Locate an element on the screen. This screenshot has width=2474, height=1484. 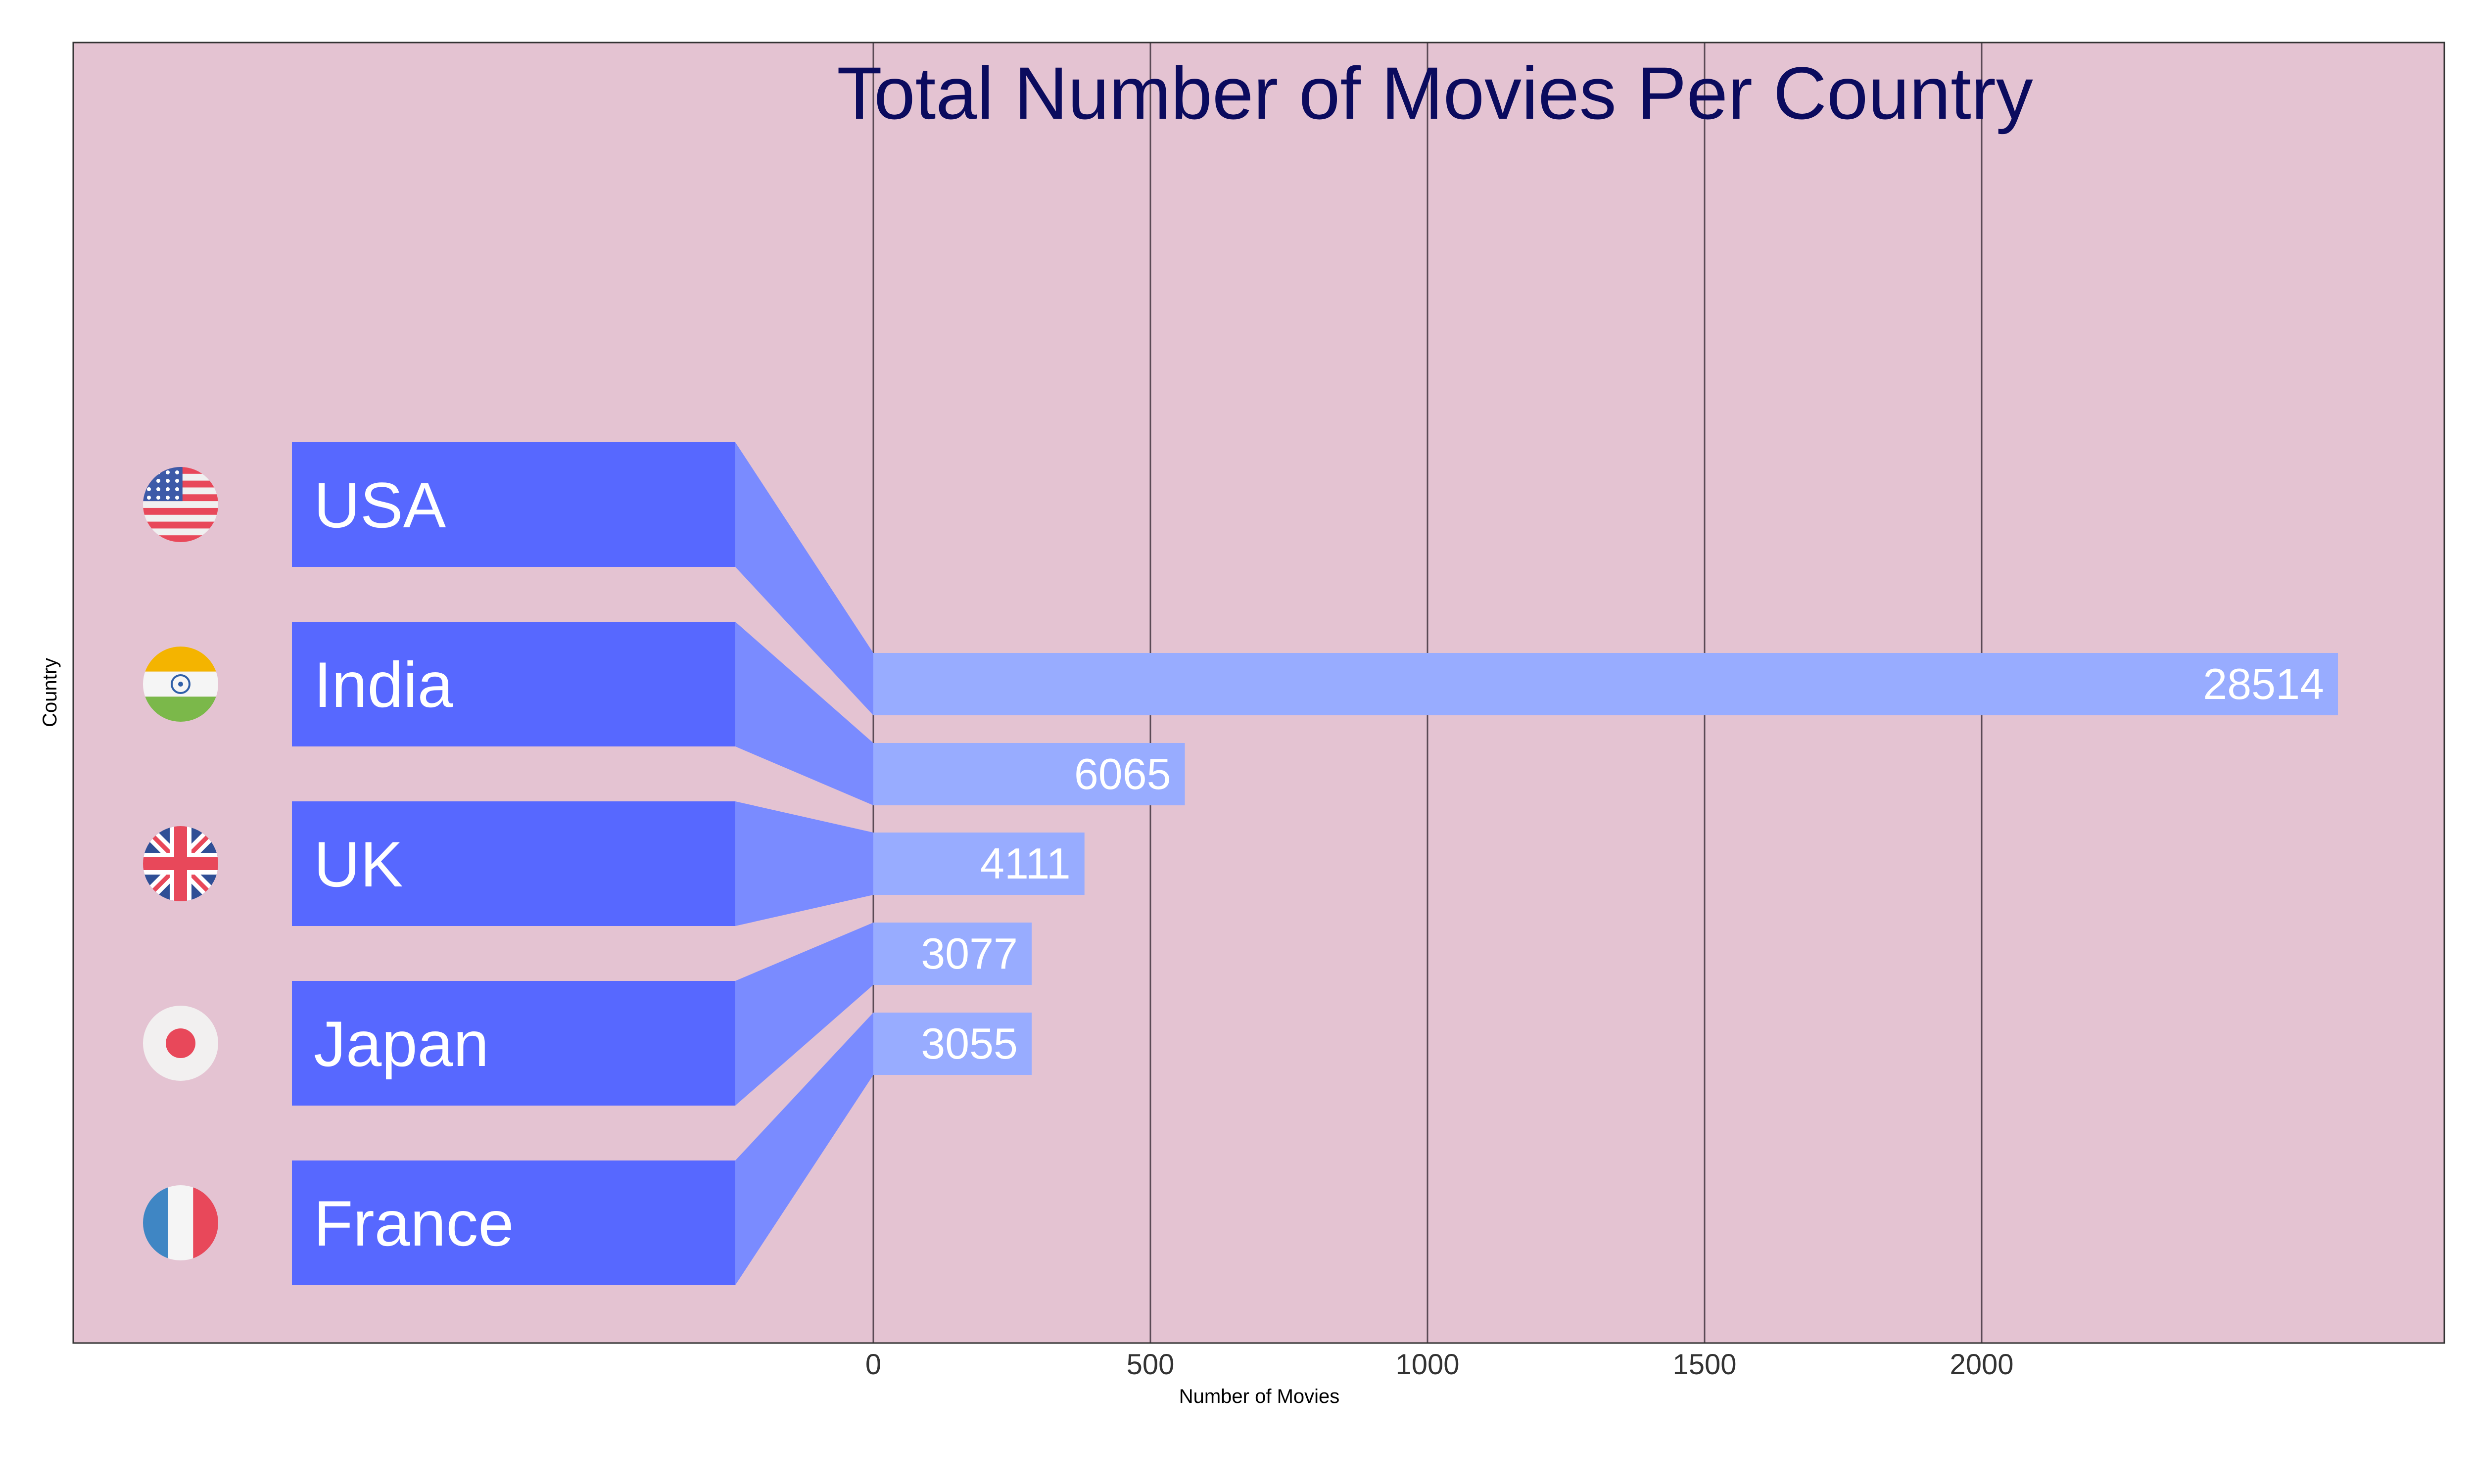
category-box-india is located at coordinates (514, 684).